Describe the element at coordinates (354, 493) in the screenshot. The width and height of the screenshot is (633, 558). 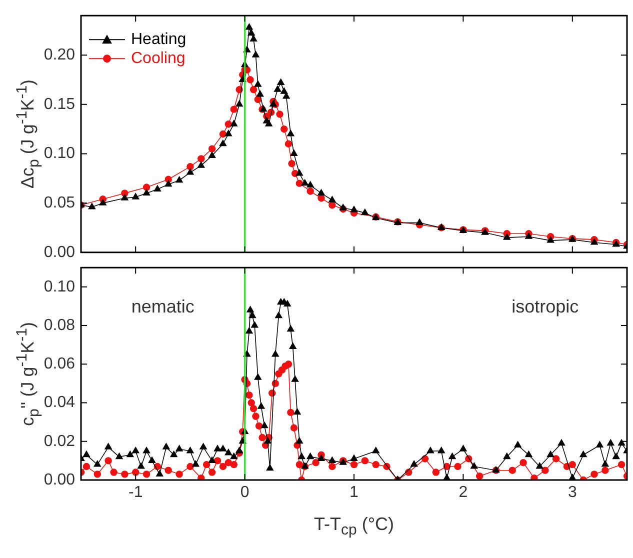
I see `x-tick-label: 1` at that location.